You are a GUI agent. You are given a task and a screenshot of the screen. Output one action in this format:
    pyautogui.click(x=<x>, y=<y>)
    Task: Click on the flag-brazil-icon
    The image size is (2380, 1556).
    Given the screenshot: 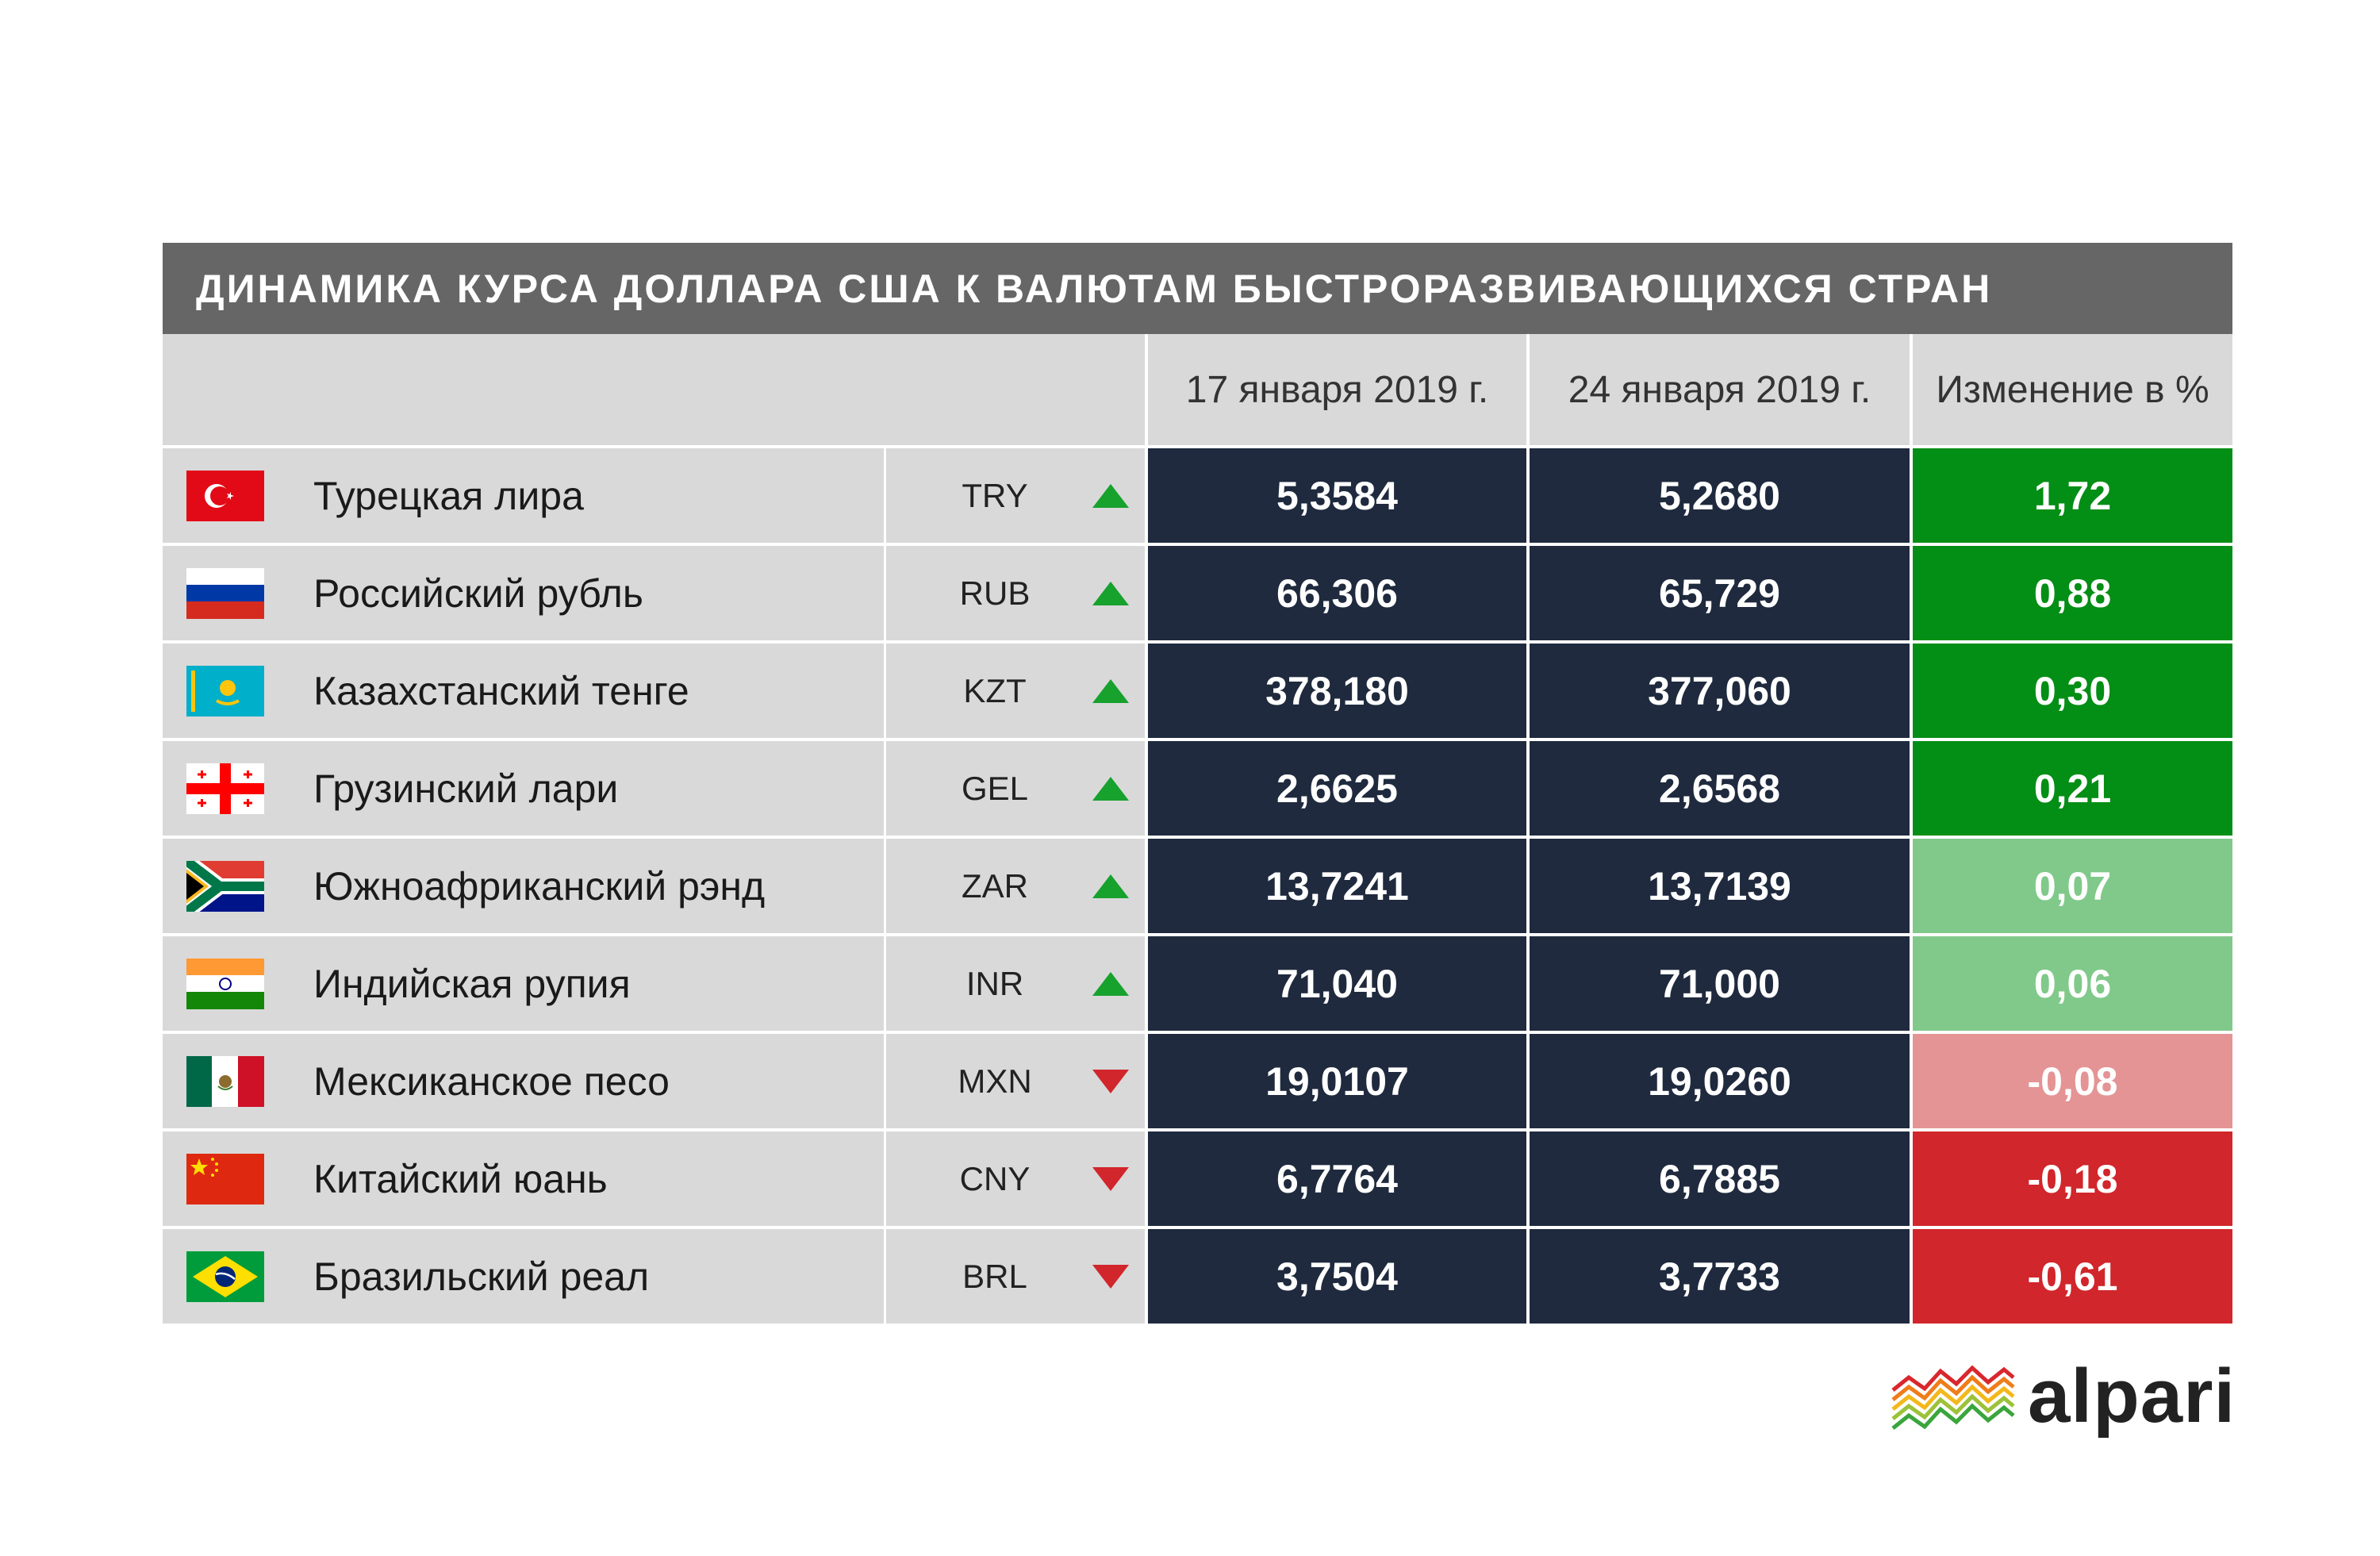 What is the action you would take?
    pyautogui.click(x=225, y=1276)
    